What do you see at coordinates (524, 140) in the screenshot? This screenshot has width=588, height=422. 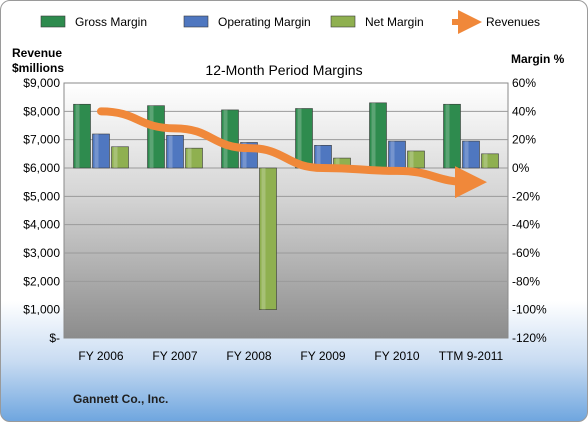 I see `right-tick-label: 20%` at bounding box center [524, 140].